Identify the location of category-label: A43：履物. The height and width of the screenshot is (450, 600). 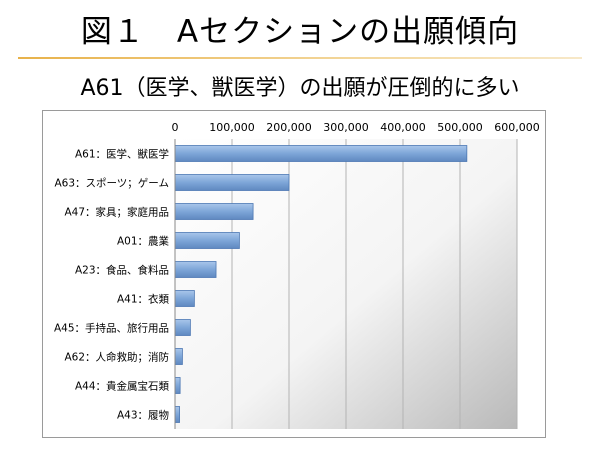
(143, 415).